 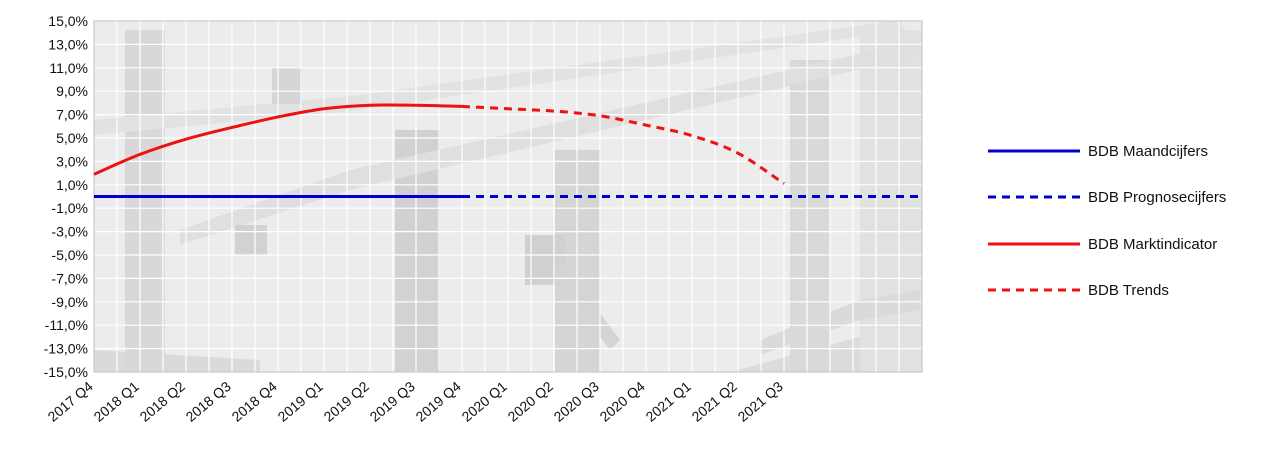 What do you see at coordinates (72, 115) in the screenshot?
I see `y-tick-label: 7,0%` at bounding box center [72, 115].